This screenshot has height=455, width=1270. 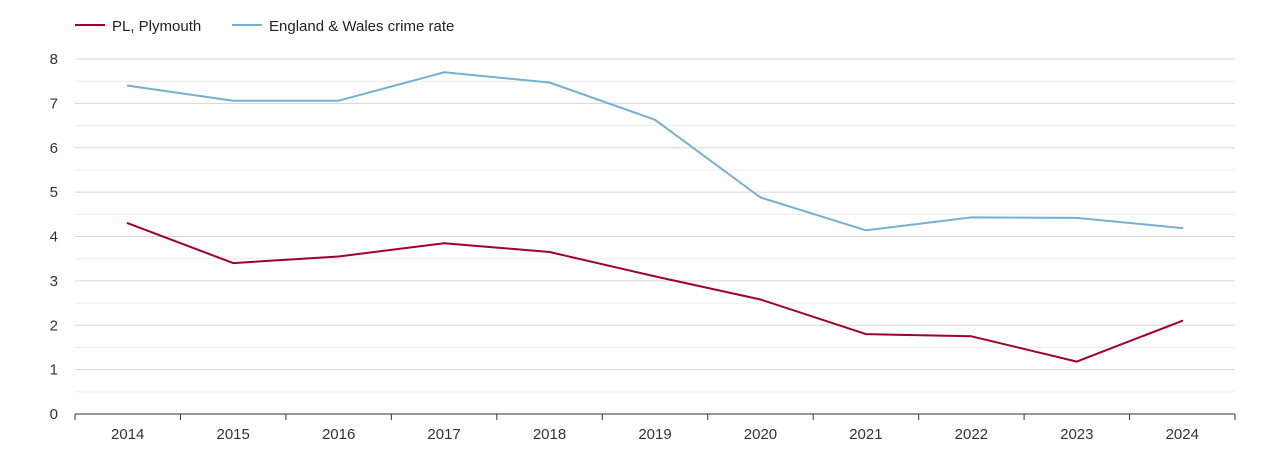 What do you see at coordinates (54, 103) in the screenshot?
I see `y-tick-label: 7` at bounding box center [54, 103].